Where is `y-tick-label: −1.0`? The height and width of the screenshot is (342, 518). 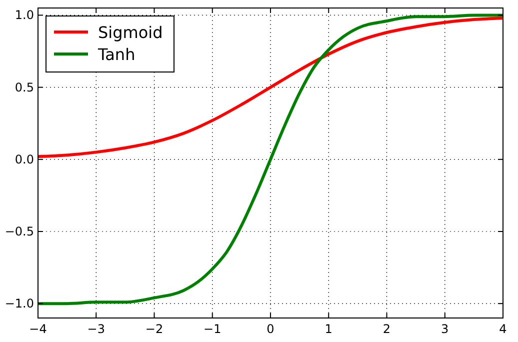 y-tick-label: −1.0 is located at coordinates (19, 303).